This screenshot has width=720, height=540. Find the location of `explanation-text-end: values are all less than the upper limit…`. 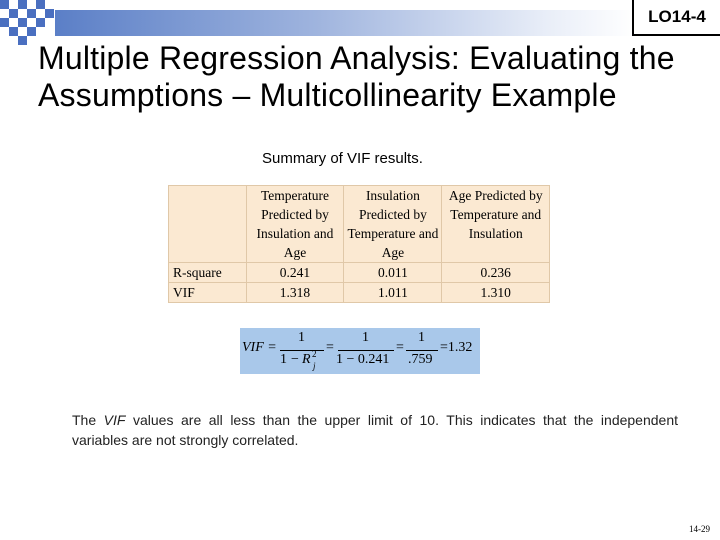

explanation-text-end: values are all less than the upper limit… is located at coordinates (375, 430).